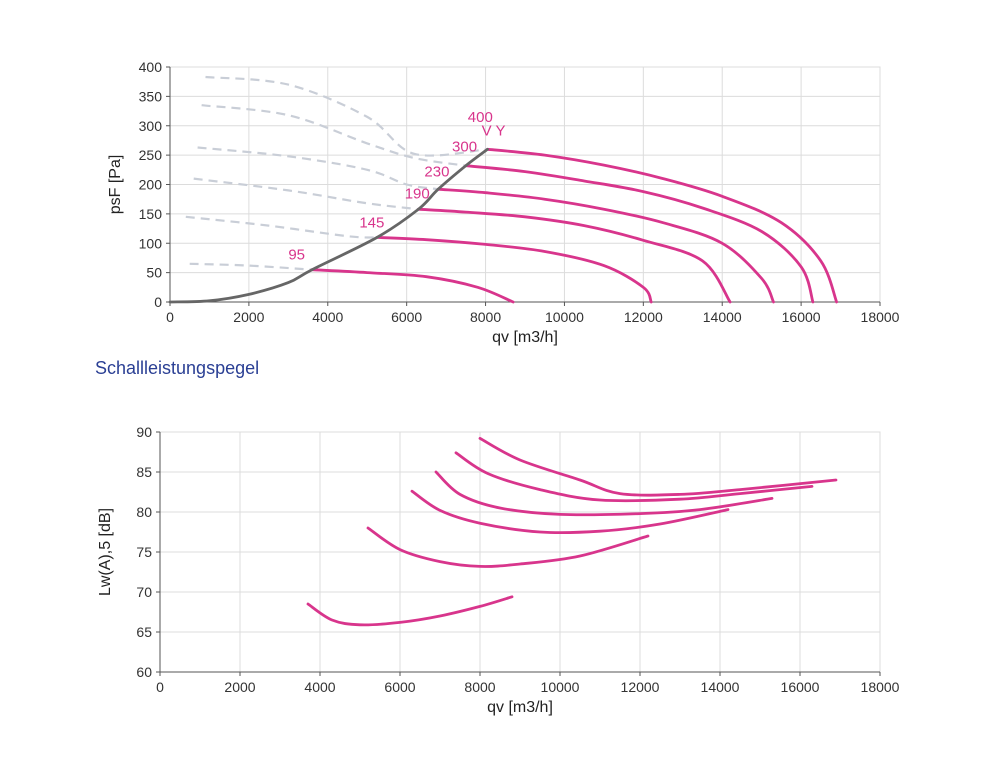 The image size is (1000, 773). Describe the element at coordinates (151, 155) in the screenshot. I see `y-tick-label: 250` at that location.